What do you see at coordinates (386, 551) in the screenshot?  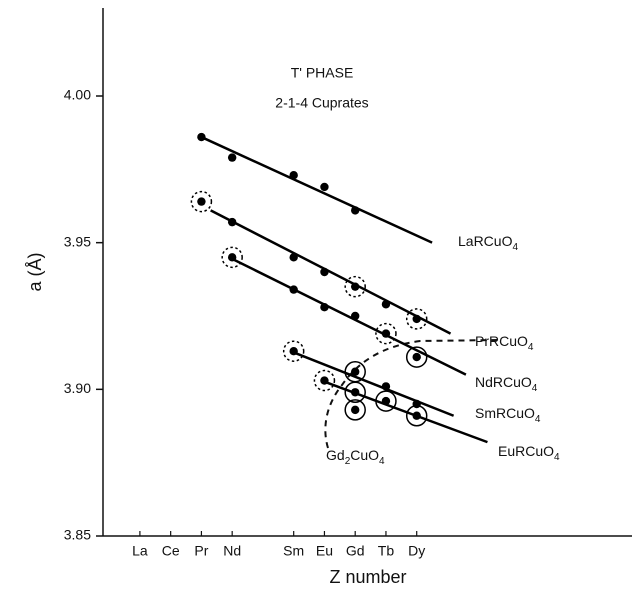 I see `x-tick-label: Tb` at bounding box center [386, 551].